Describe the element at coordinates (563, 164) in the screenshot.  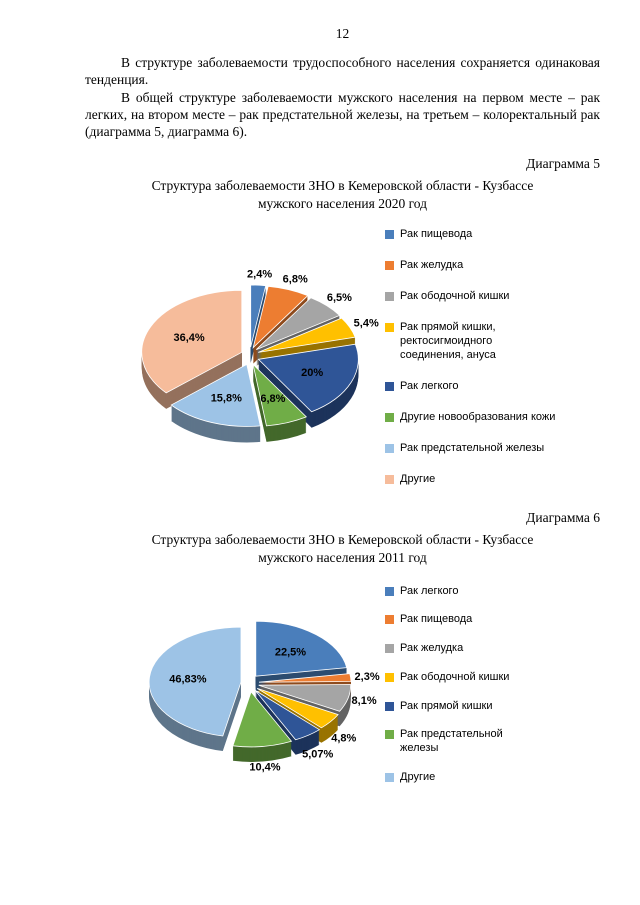
I see `diagram-5-caption: Диаграмма 5` at that location.